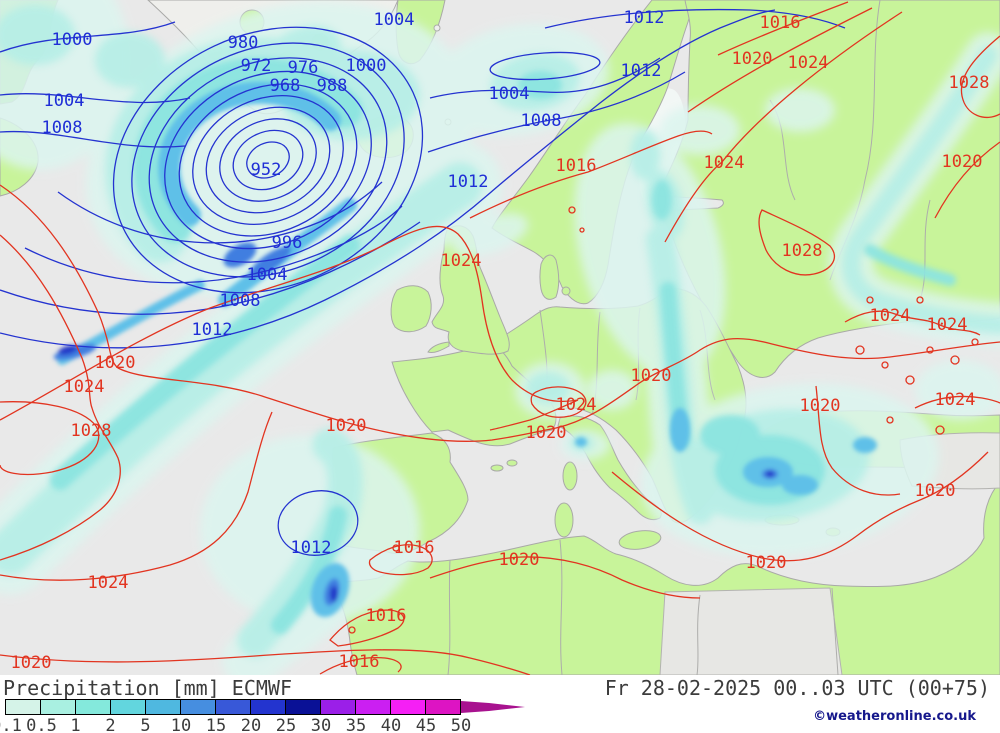  What do you see at coordinates (470, 290) in the screenshot?
I see `great-britain` at bounding box center [470, 290].